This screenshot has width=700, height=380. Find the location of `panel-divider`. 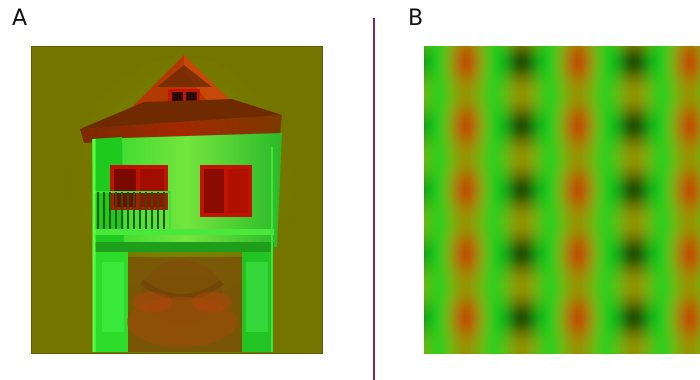

panel-divider is located at coordinates (374, 199).